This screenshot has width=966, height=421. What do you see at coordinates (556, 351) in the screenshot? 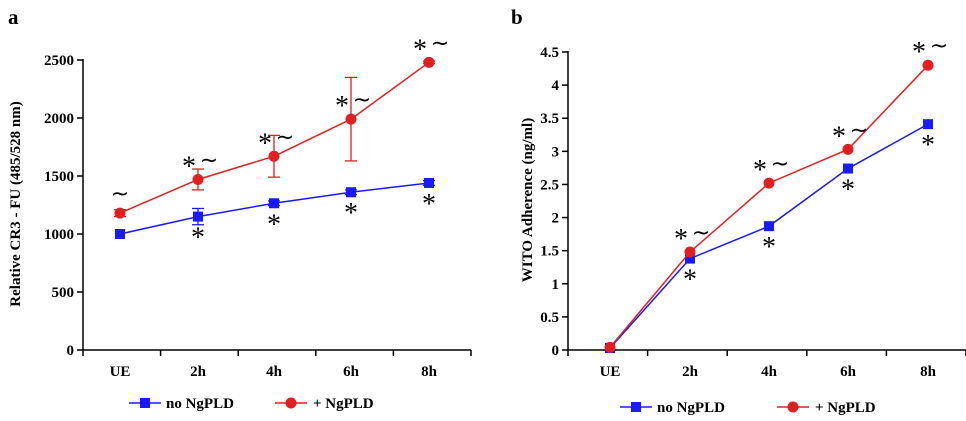
I see `panel-b-y-tick-label: 0` at bounding box center [556, 351].